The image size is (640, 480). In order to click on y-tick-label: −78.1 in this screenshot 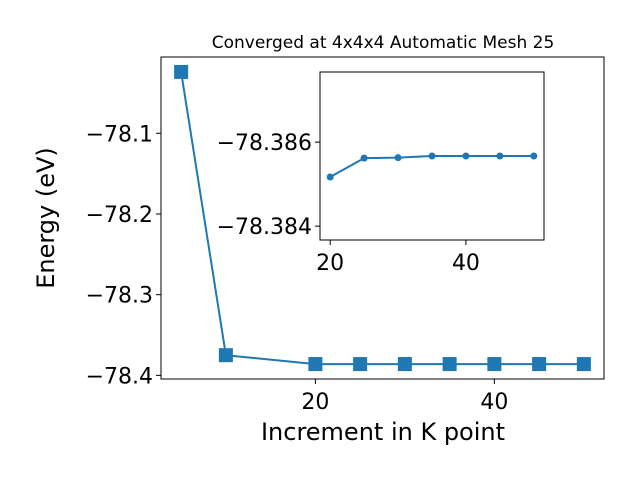, I will do `click(119, 134)`.